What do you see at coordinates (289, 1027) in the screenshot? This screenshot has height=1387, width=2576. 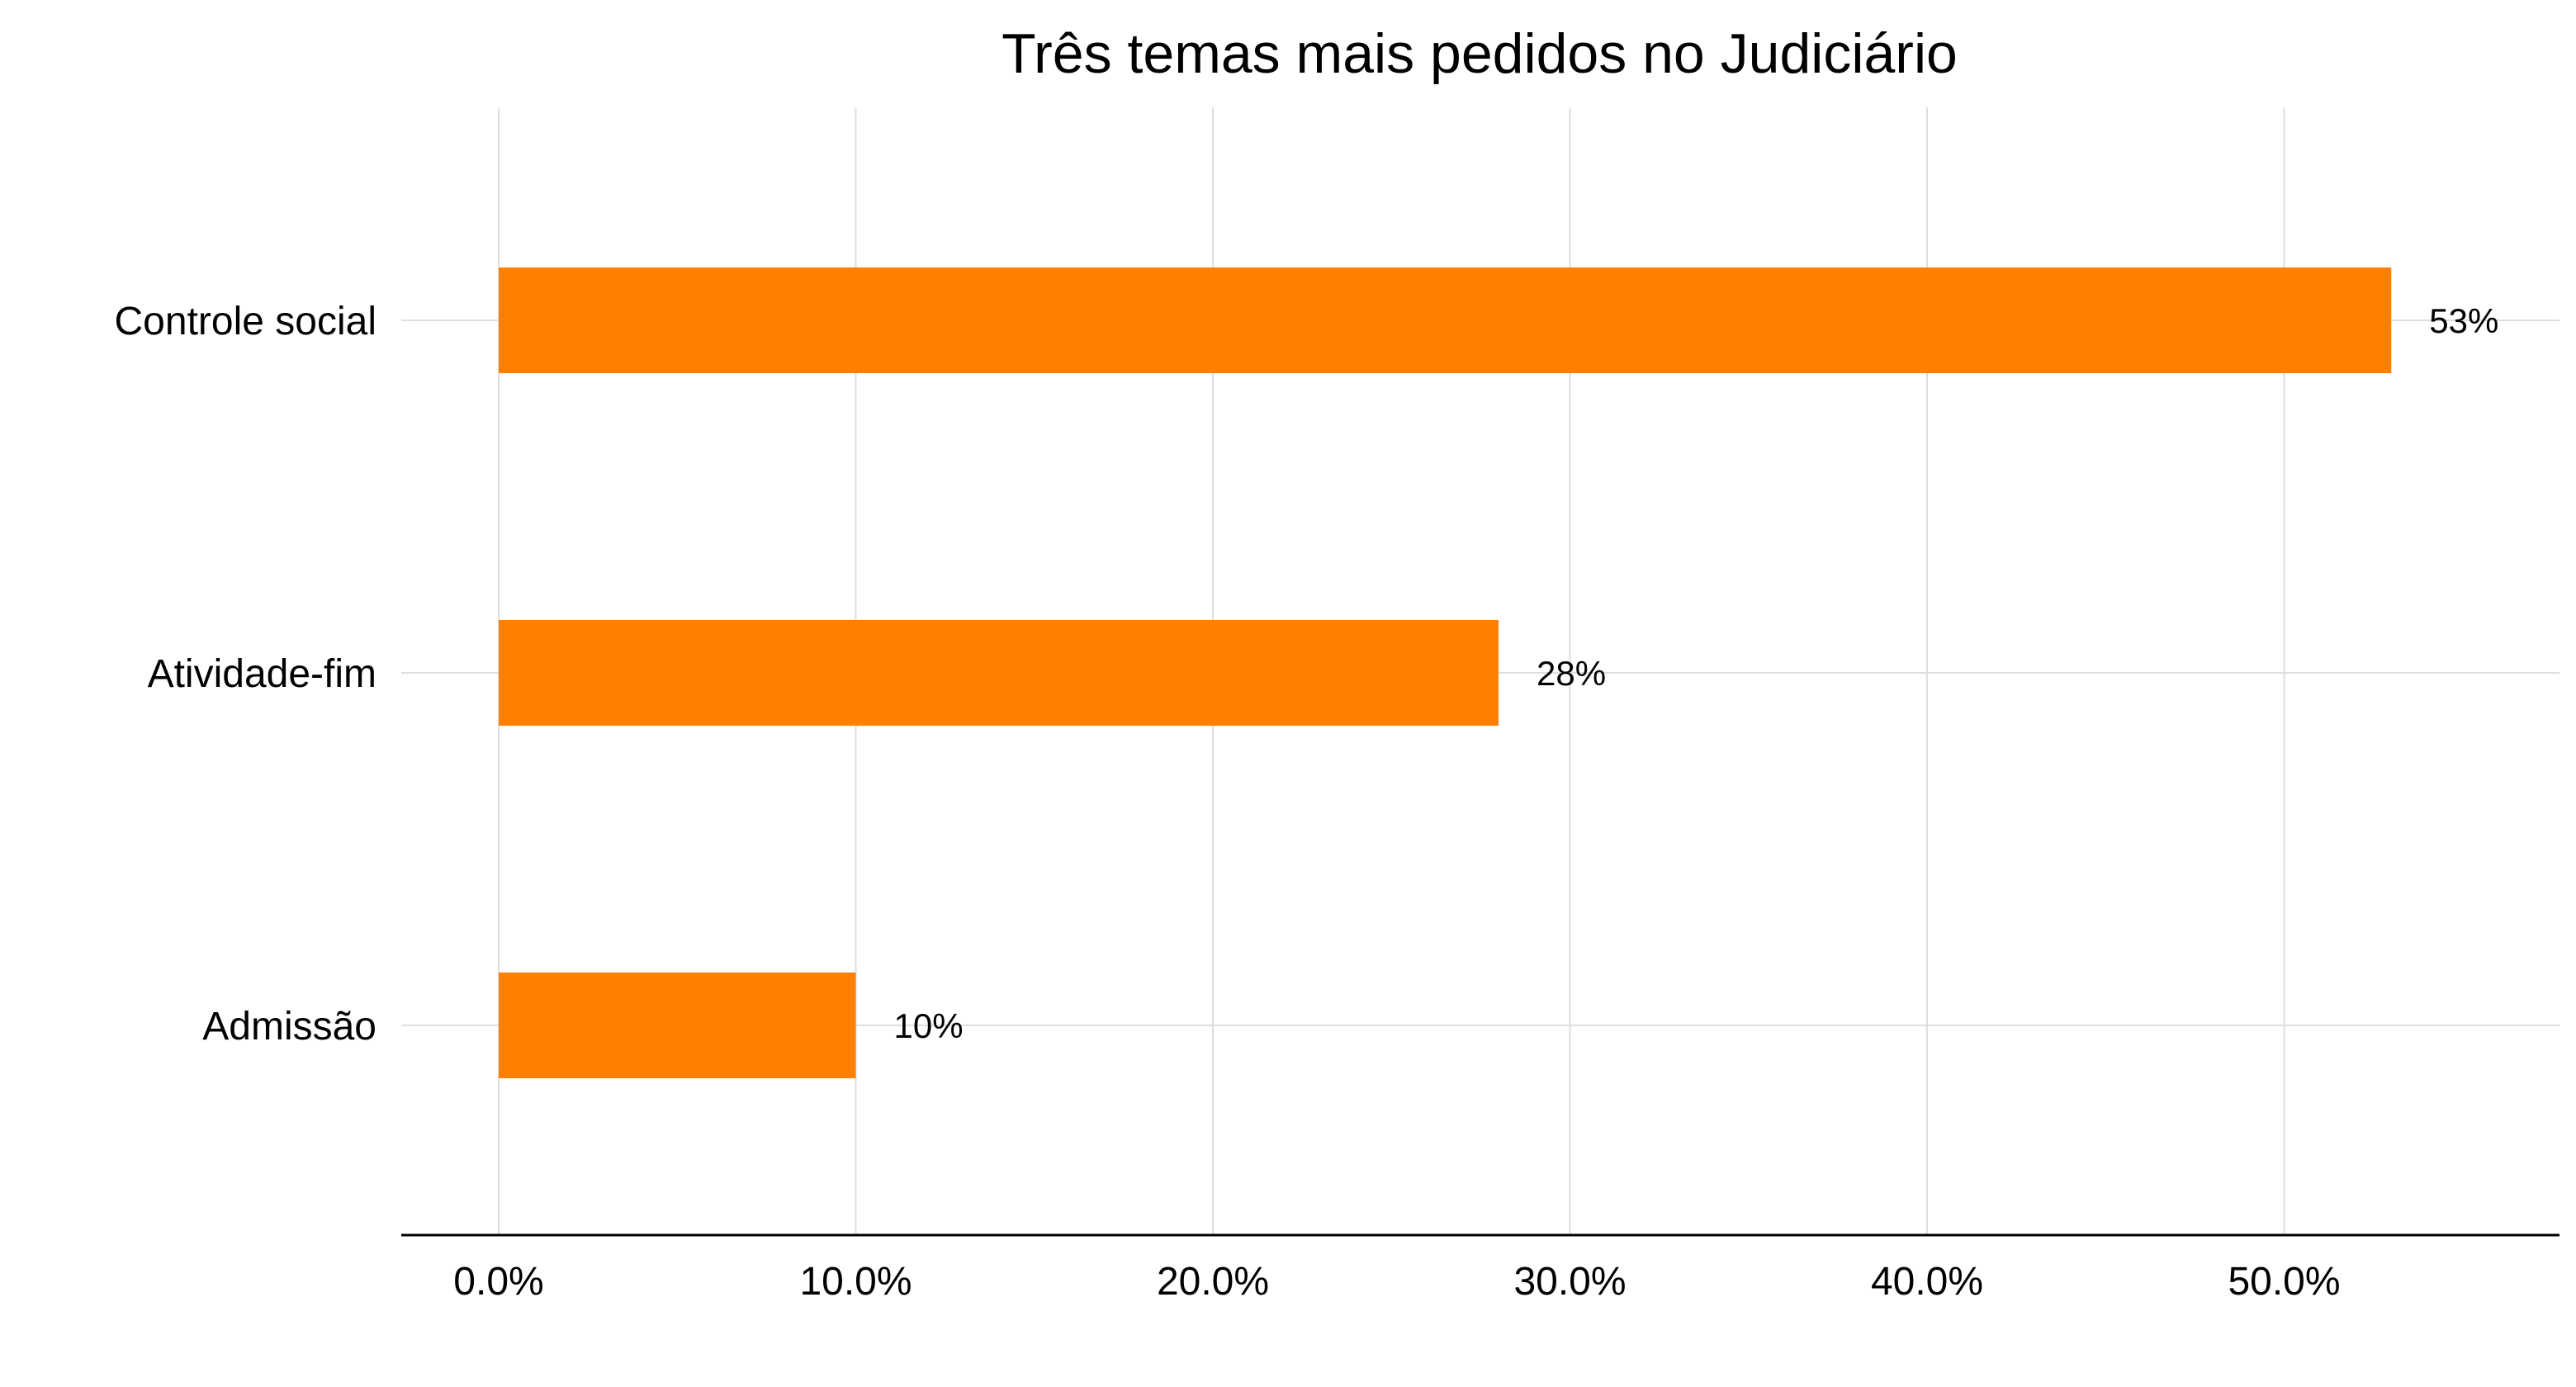 I see `category-label: Admissão` at bounding box center [289, 1027].